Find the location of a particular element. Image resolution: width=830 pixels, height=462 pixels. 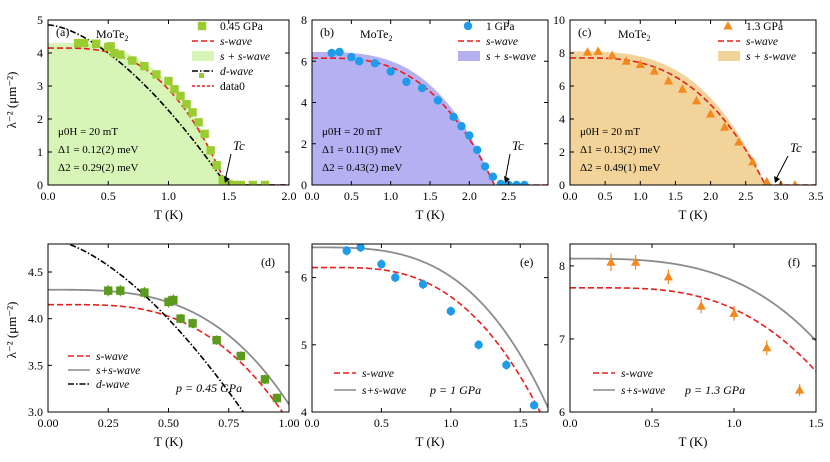

pressure-label: p = 1.3 GPa is located at coordinates (714, 390).